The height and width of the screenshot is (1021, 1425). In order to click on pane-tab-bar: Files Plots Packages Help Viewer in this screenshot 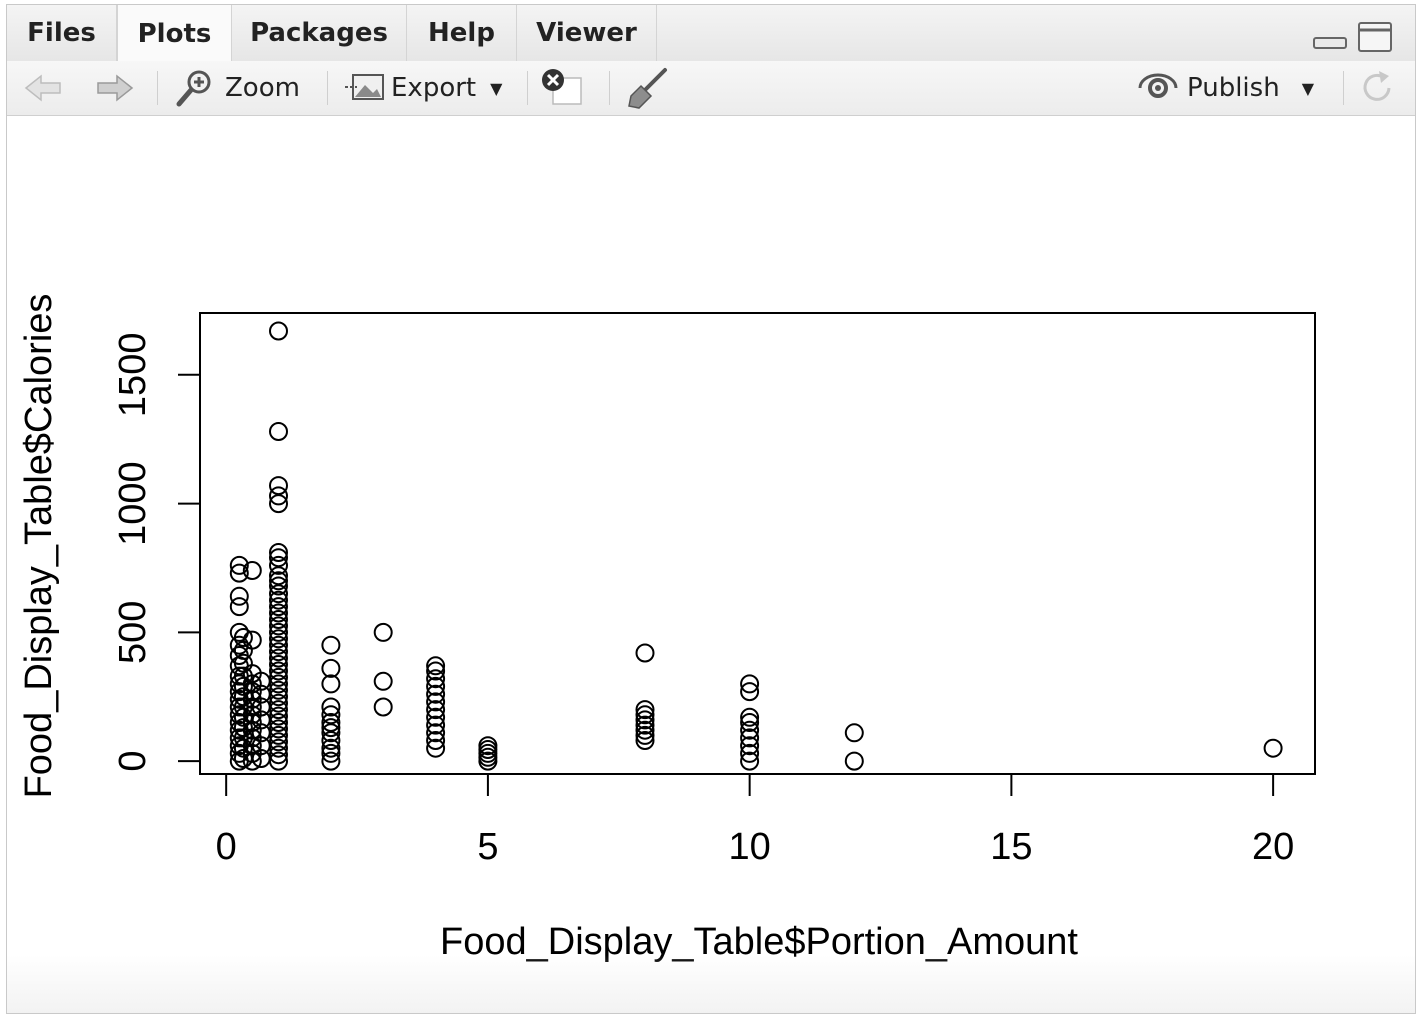, I will do `click(711, 33)`.